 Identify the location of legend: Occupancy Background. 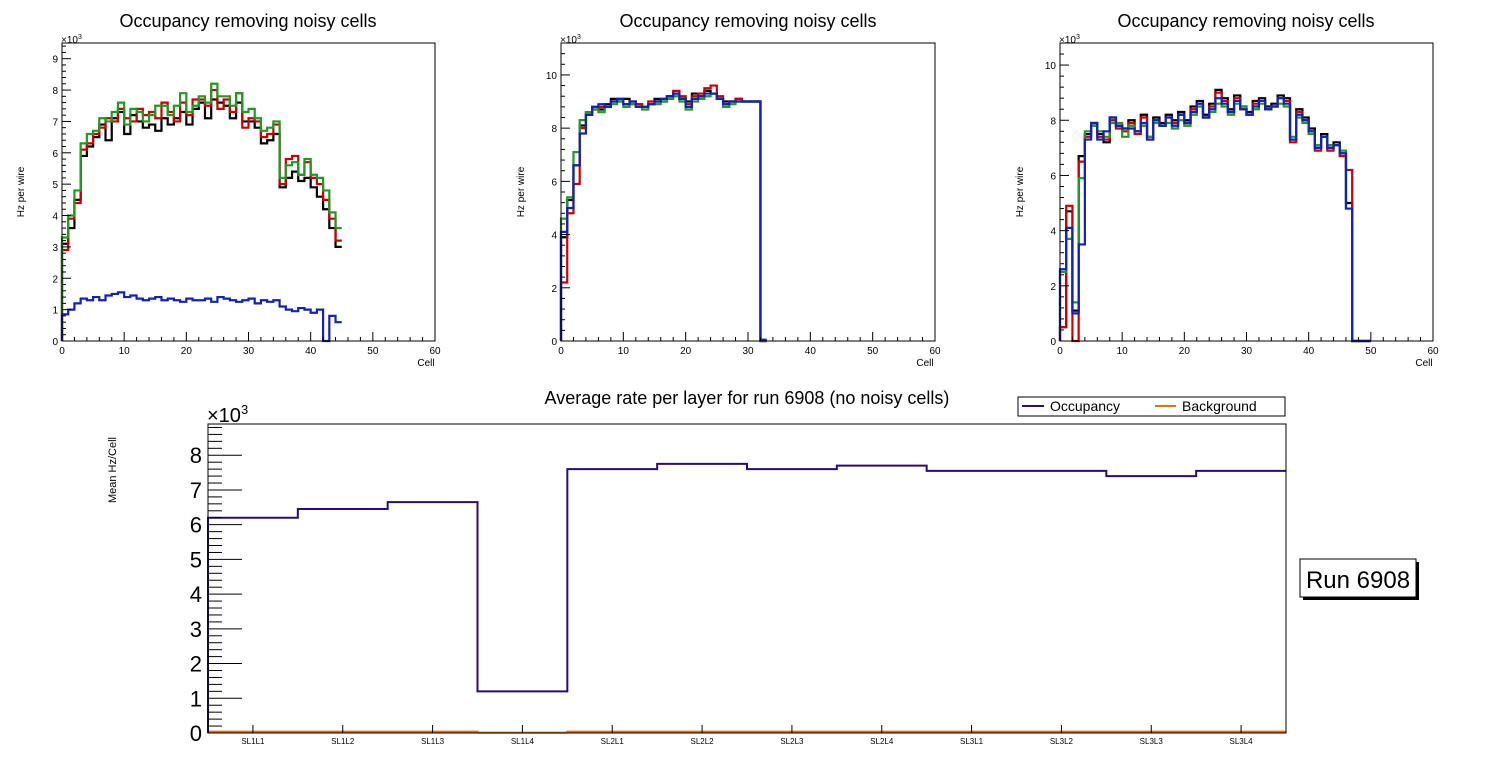
(1151, 406).